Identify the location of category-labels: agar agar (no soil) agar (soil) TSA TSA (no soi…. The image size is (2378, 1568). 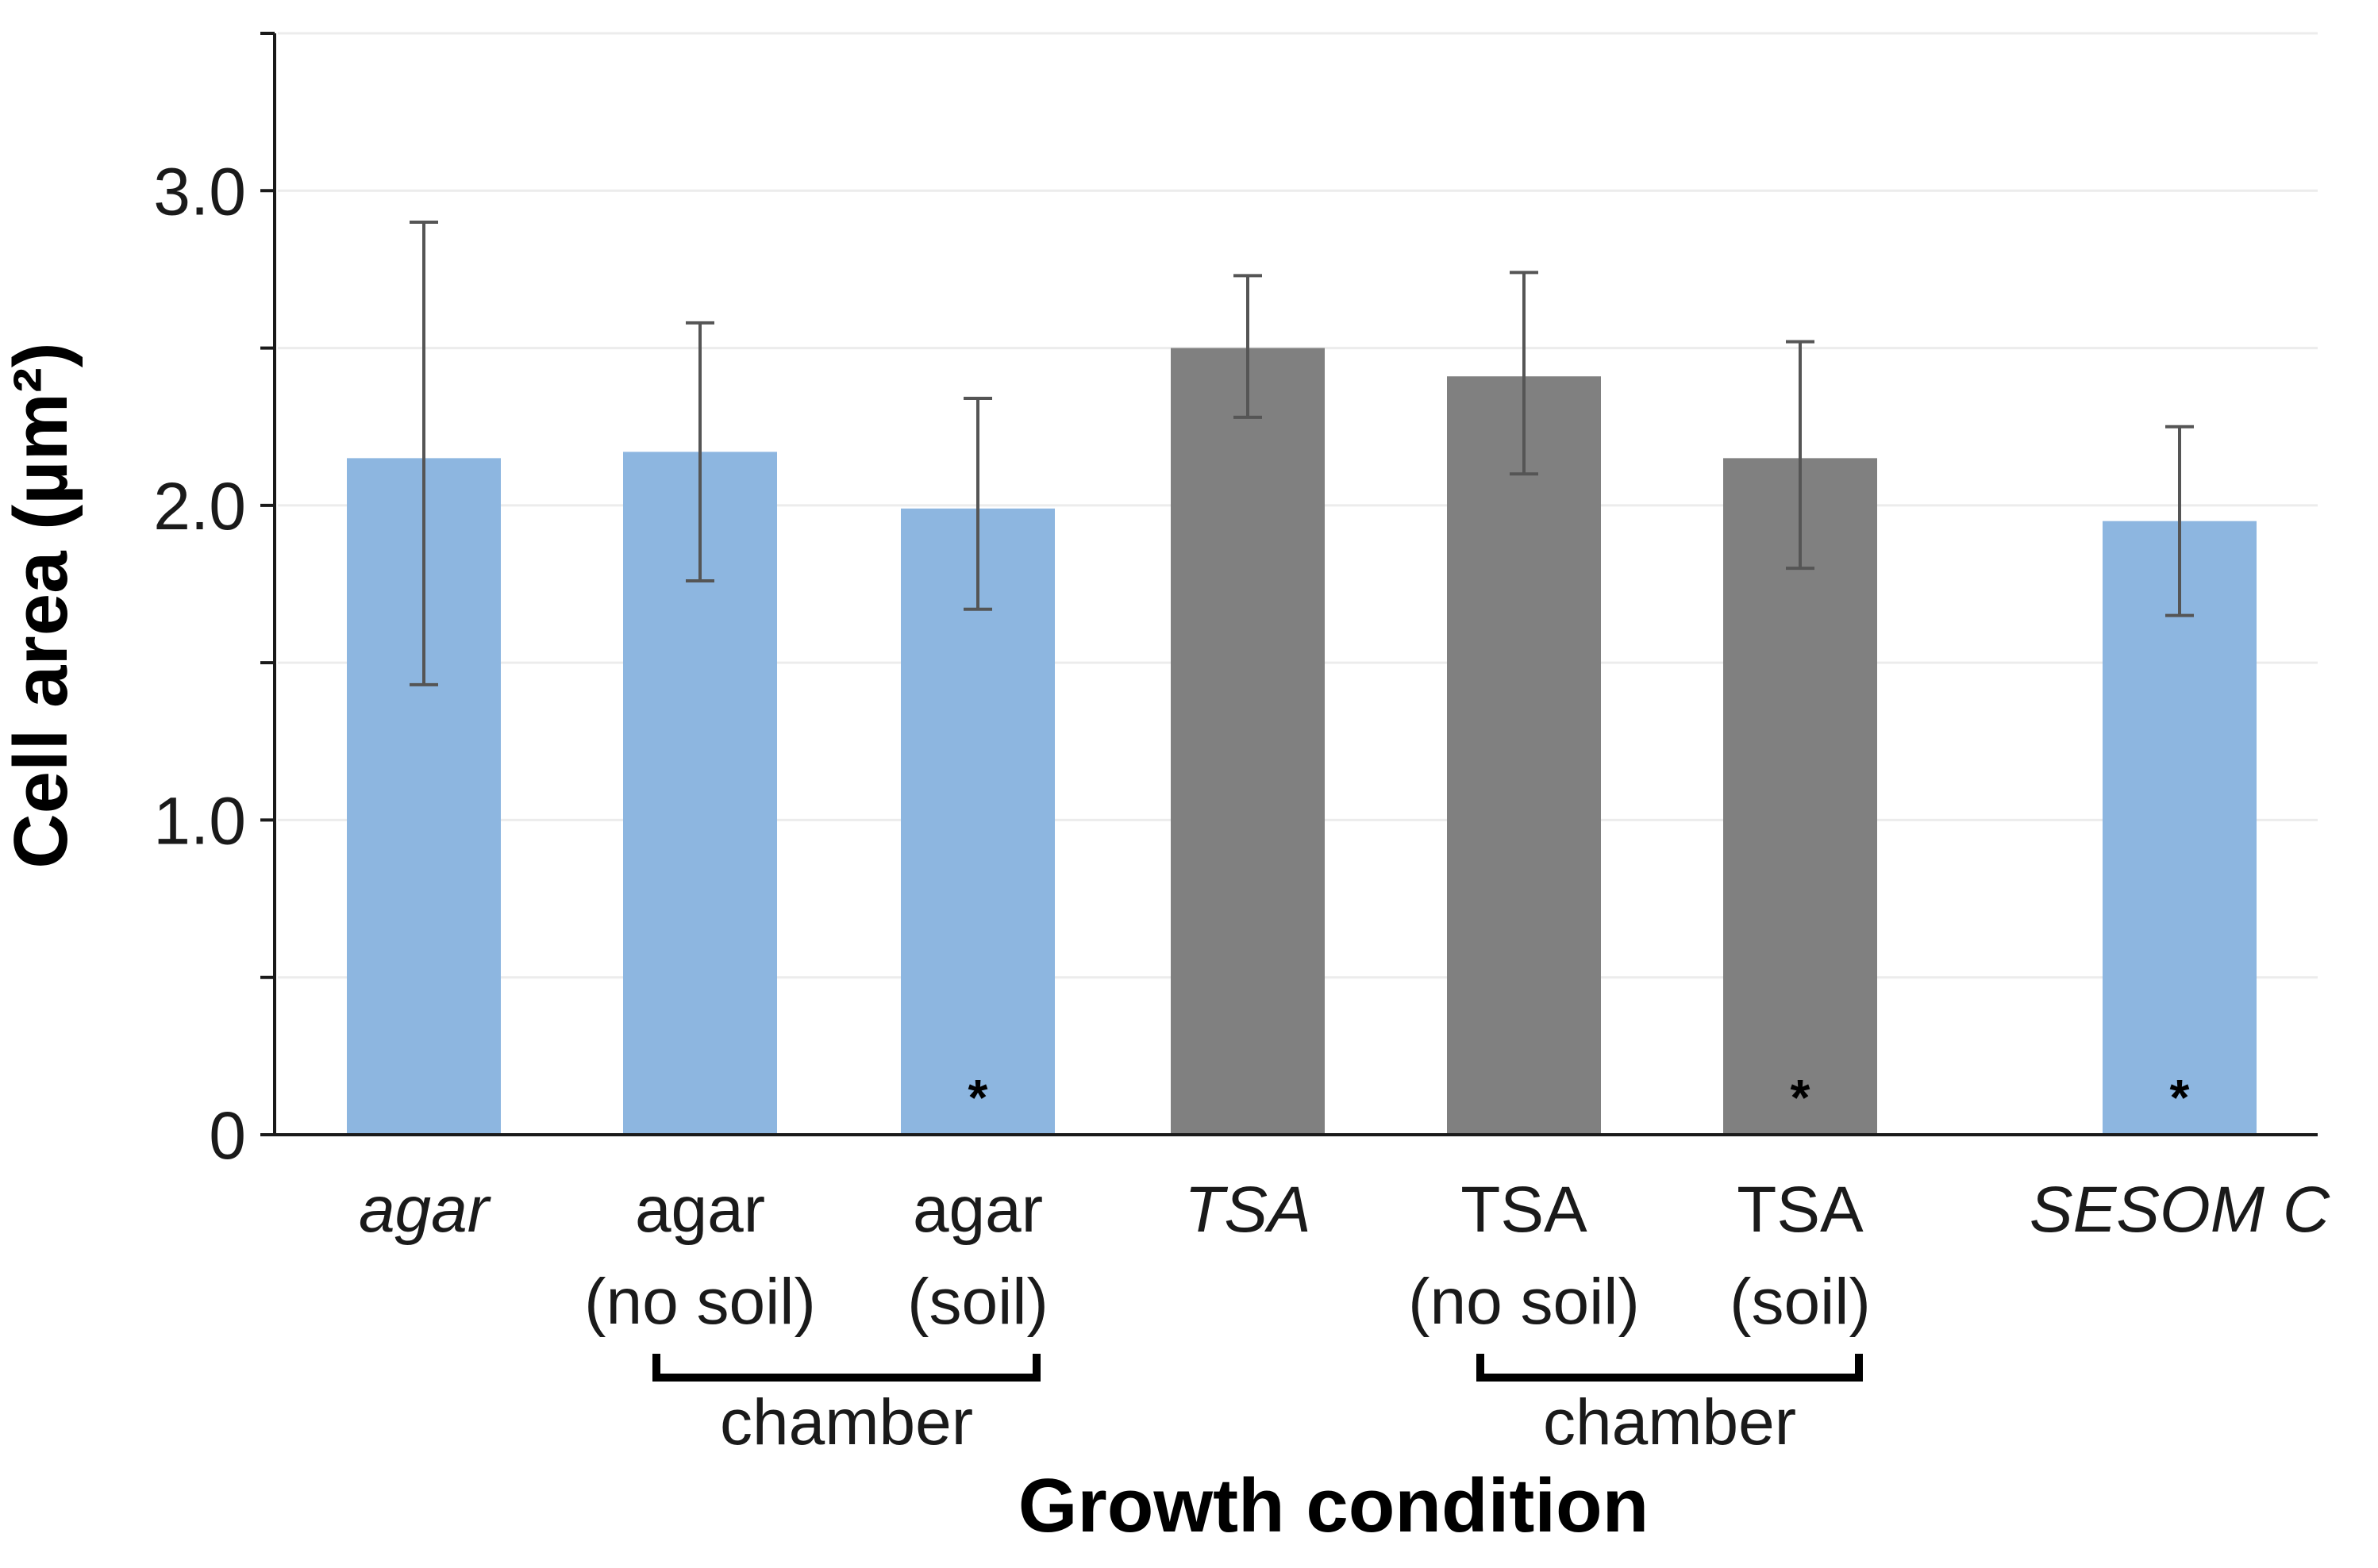
(1344, 1256).